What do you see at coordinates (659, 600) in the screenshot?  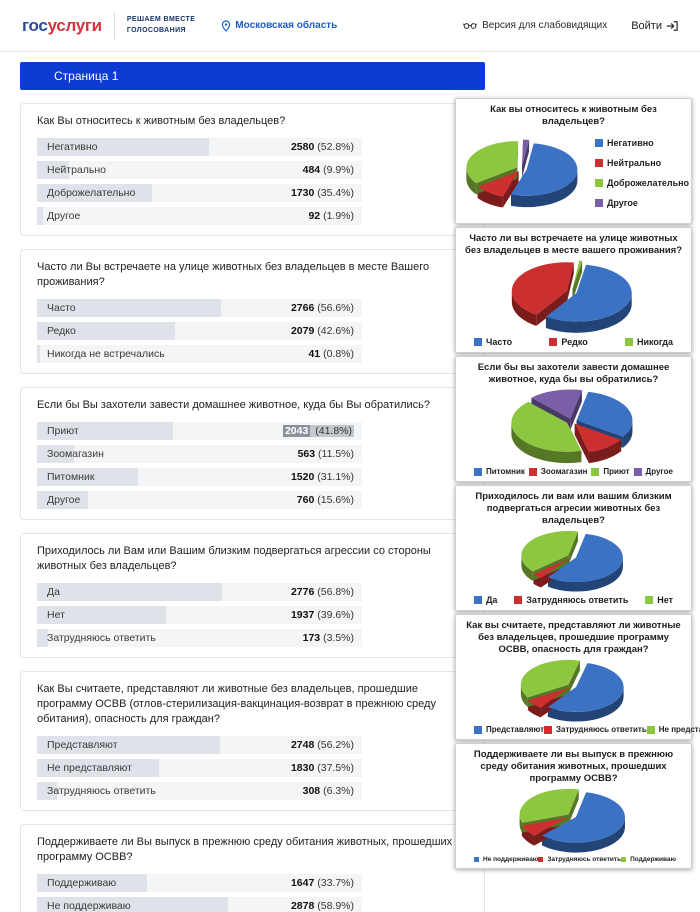 I see `legend-item: Нет` at bounding box center [659, 600].